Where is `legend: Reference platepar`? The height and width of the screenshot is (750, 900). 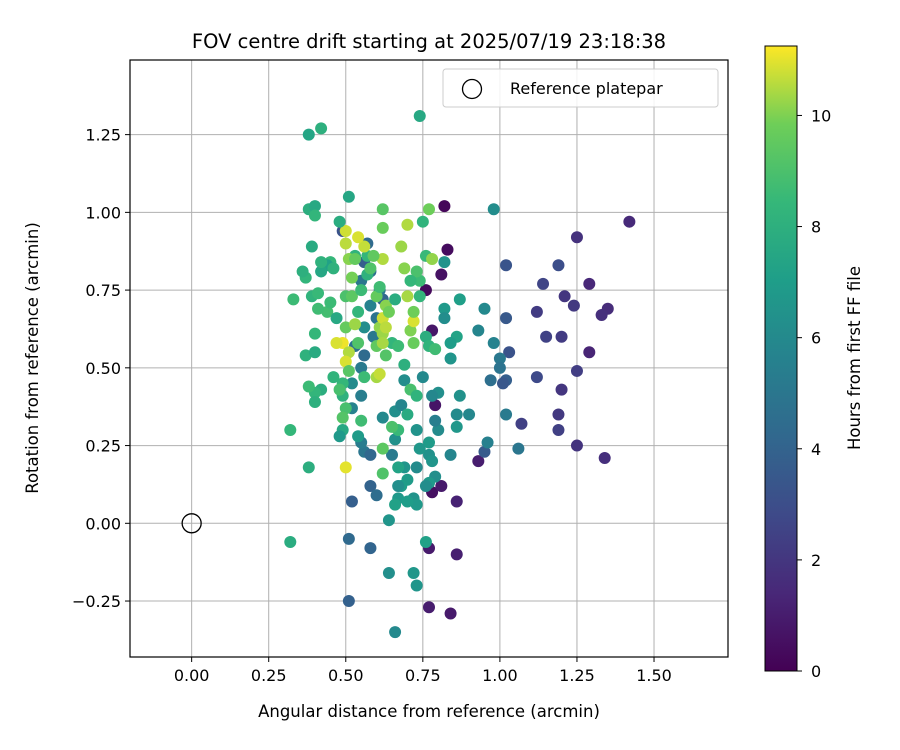
legend: Reference platepar is located at coordinates (580, 88).